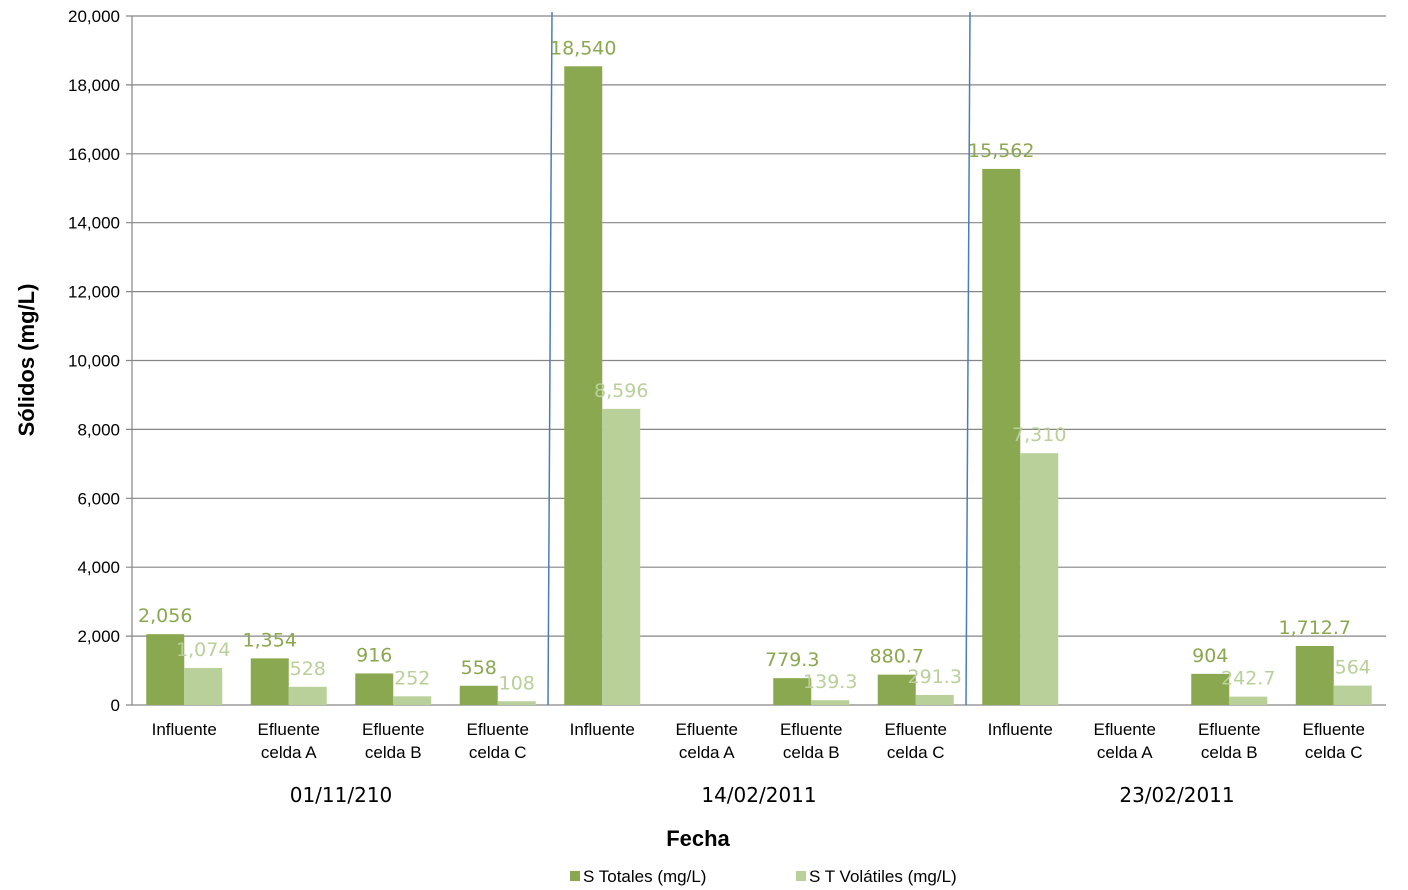 Image resolution: width=1408 pixels, height=890 pixels. What do you see at coordinates (621, 391) in the screenshot?
I see `data-label: 8,596` at bounding box center [621, 391].